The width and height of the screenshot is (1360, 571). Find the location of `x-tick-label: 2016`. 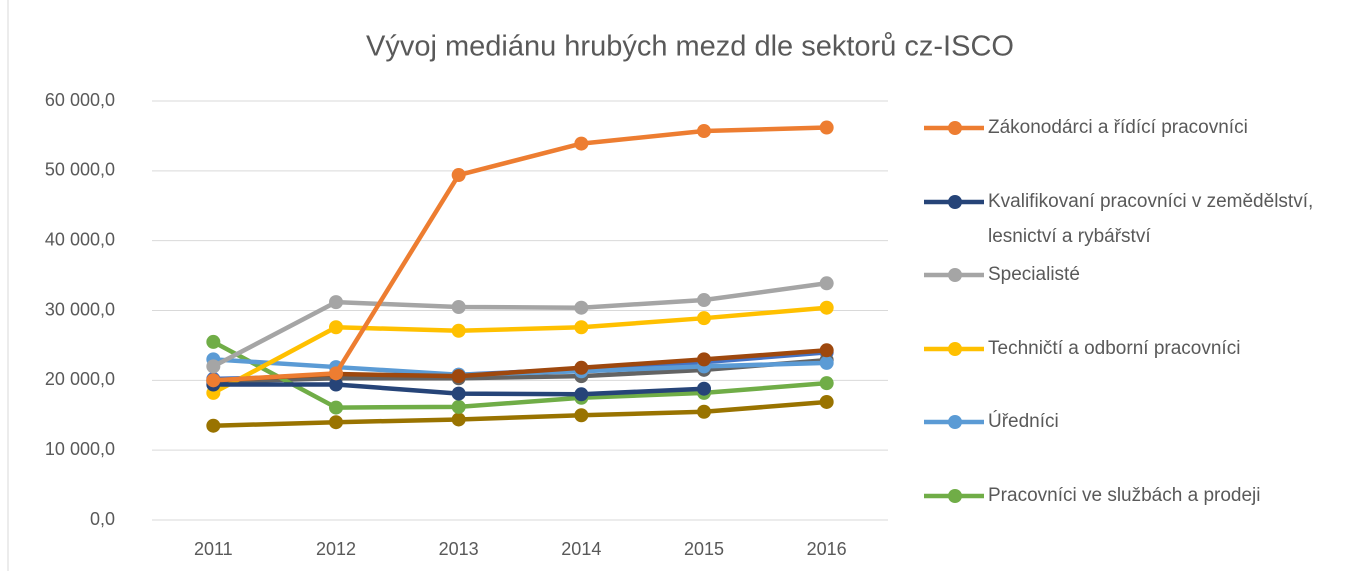

x-tick-label: 2016 is located at coordinates (827, 549).